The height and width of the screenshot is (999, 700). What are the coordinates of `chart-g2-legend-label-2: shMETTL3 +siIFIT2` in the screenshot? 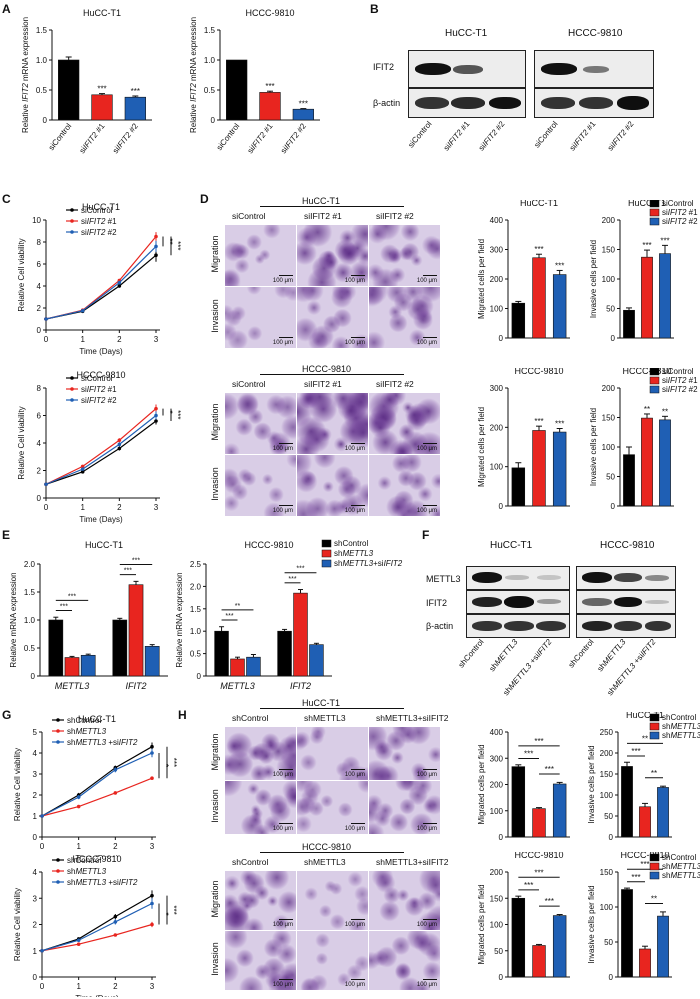 It's located at (102, 882).